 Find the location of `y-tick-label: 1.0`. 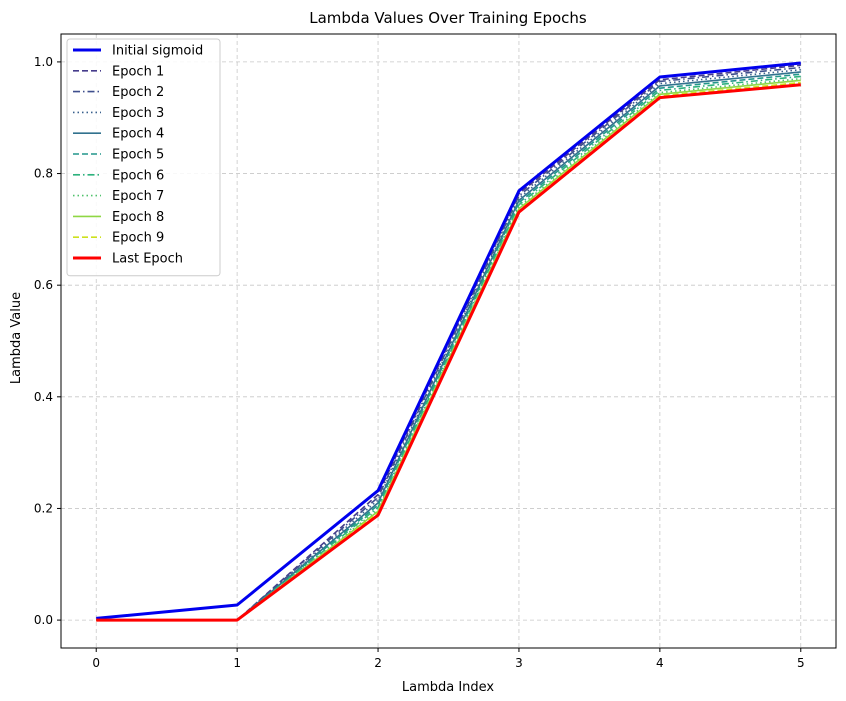

y-tick-label: 1.0 is located at coordinates (43, 62).